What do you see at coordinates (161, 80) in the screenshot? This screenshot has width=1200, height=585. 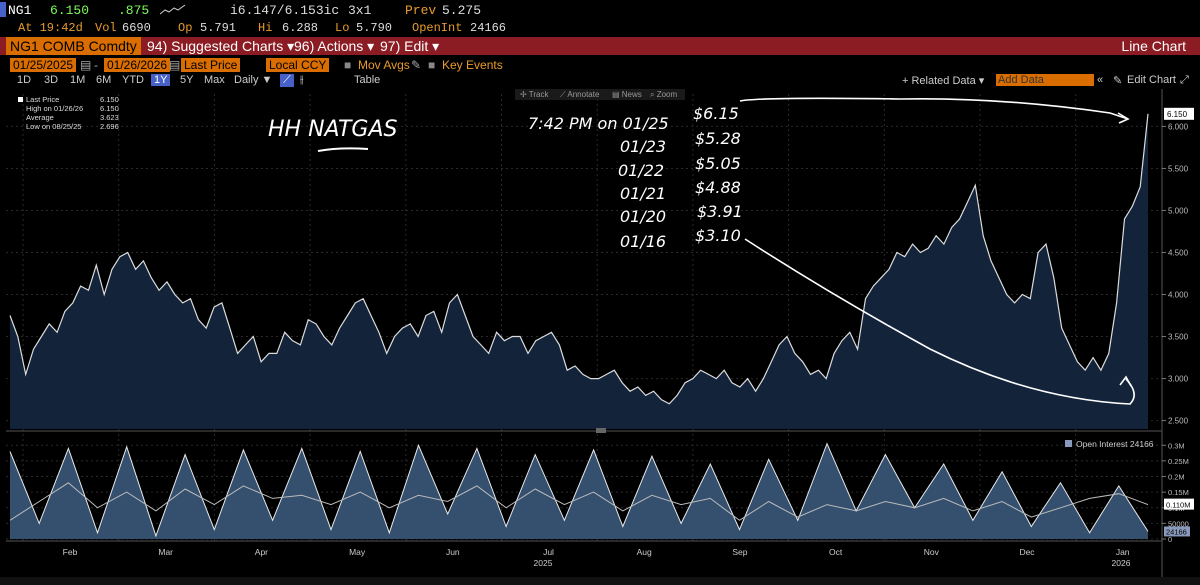 I see `range-1y: 1Y` at bounding box center [161, 80].